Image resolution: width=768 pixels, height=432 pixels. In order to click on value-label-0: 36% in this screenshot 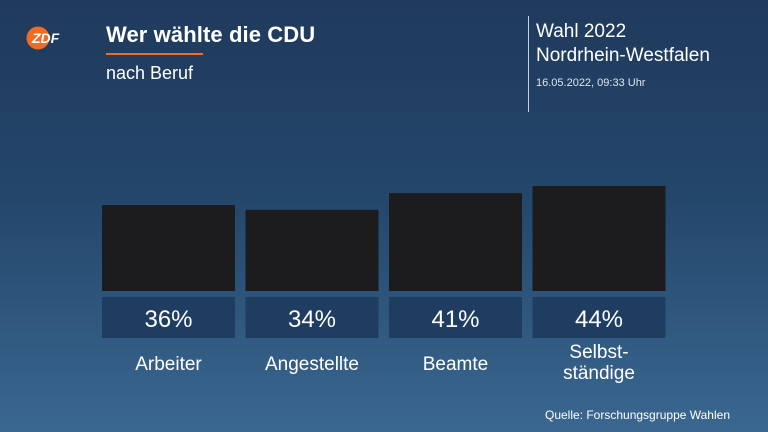, I will do `click(168, 319)`.